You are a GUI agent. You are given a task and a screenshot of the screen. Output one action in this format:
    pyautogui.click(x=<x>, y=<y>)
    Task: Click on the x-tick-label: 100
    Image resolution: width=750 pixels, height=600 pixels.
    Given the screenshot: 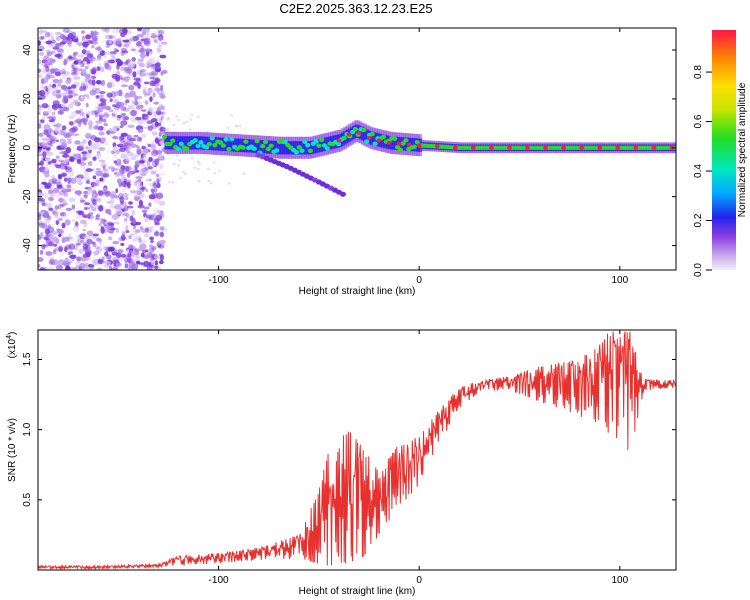 What is the action you would take?
    pyautogui.click(x=619, y=280)
    